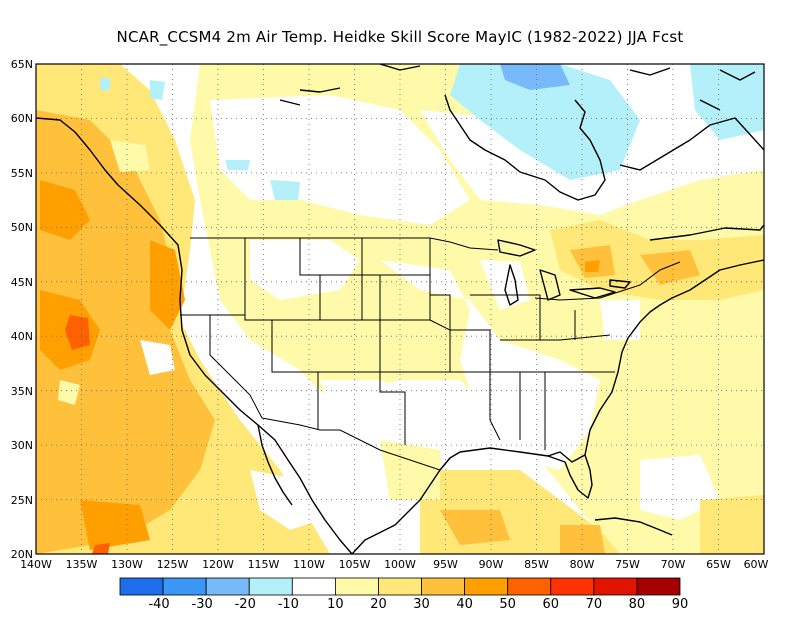  What do you see at coordinates (445, 564) in the screenshot?
I see `lon-label: 95W` at bounding box center [445, 564].